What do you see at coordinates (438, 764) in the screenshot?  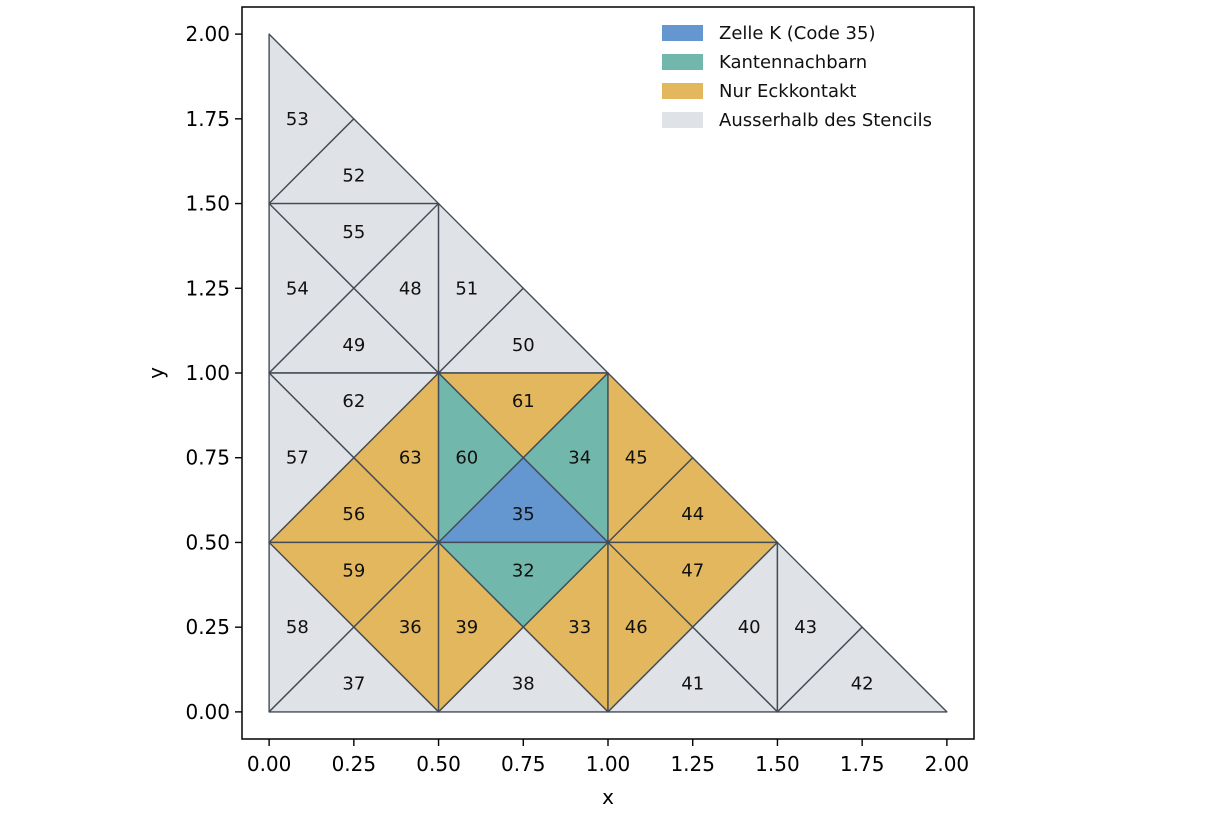 I see `x-tick-label: 0.50` at bounding box center [438, 764].